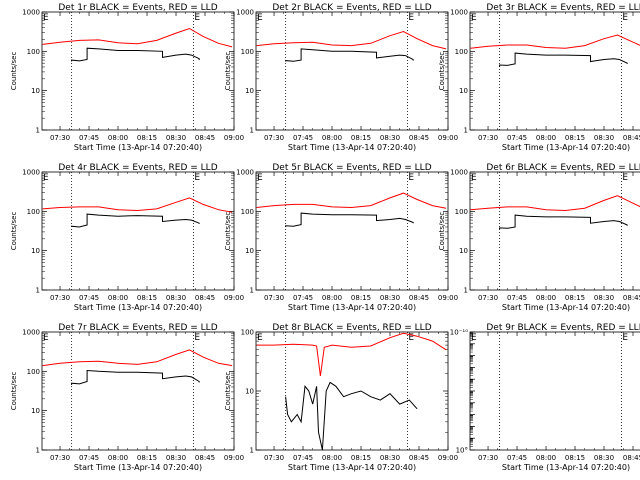 This screenshot has height=480, width=640. Describe the element at coordinates (137, 328) in the screenshot. I see `panel-title: Det 7r BLACK = Events, RED = LLD` at that location.